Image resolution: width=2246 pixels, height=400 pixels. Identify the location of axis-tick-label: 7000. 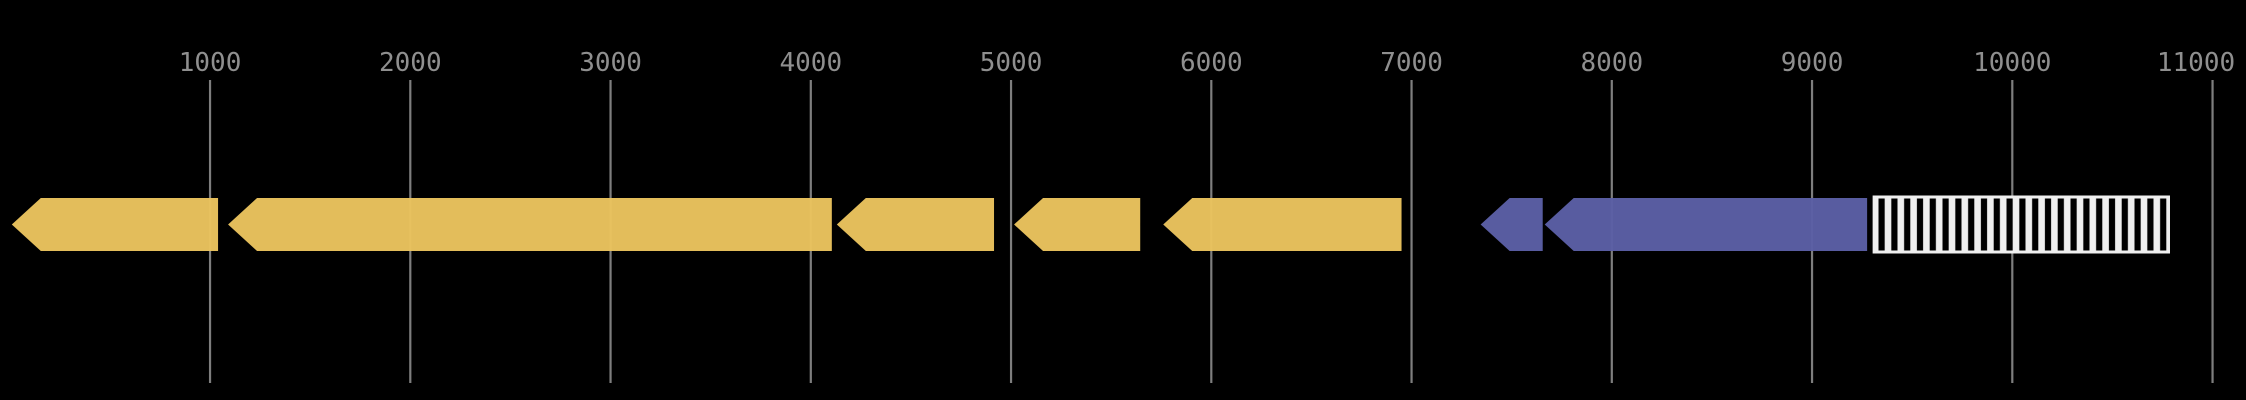
(1411, 63).